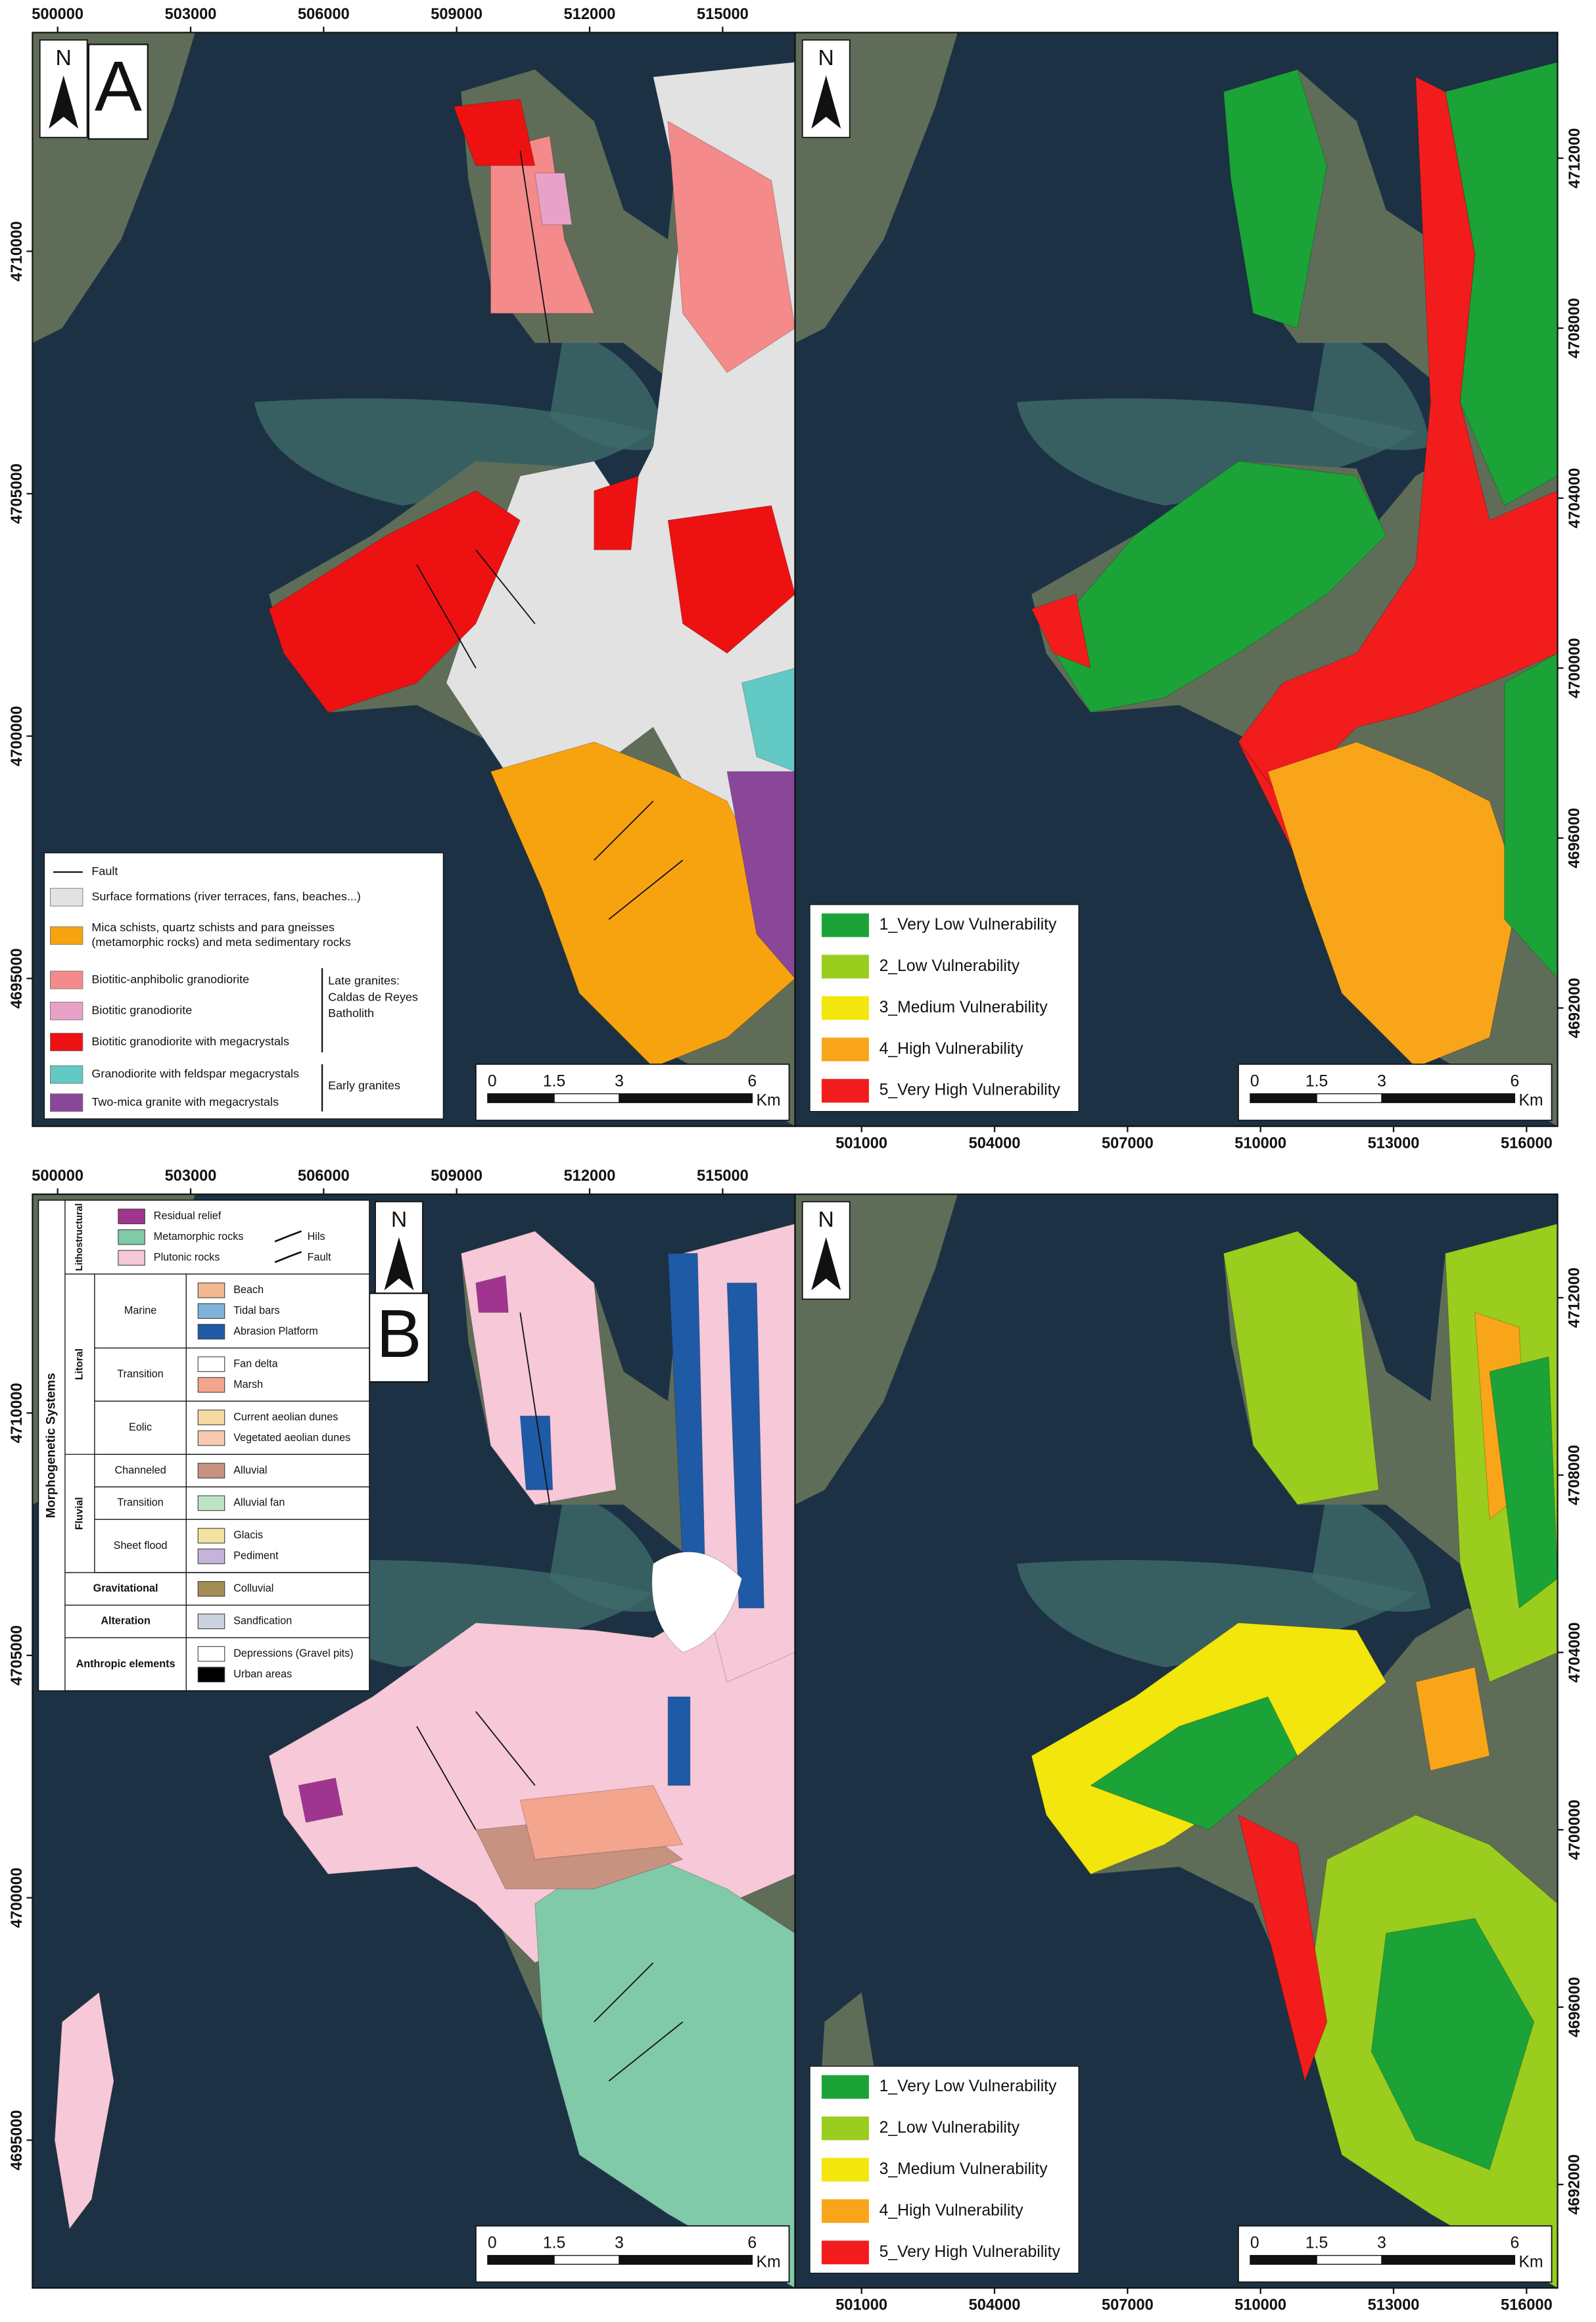 The image size is (1596, 2322). Describe the element at coordinates (590, 14) in the screenshot. I see `coordinate-label: 512000` at that location.